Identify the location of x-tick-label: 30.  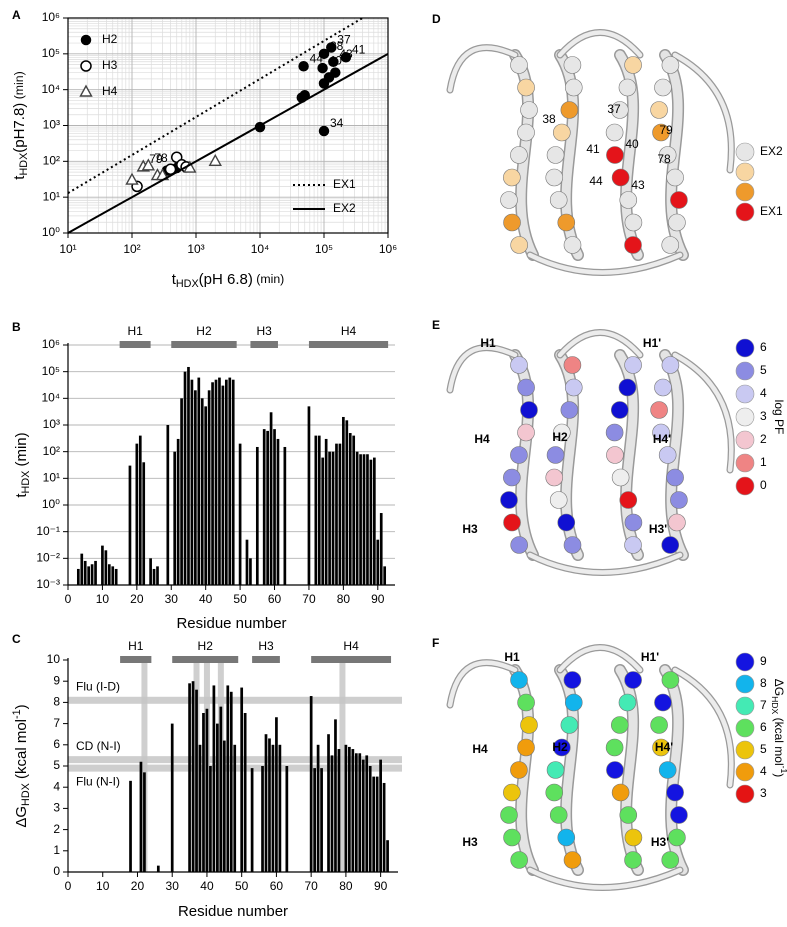
(173, 886).